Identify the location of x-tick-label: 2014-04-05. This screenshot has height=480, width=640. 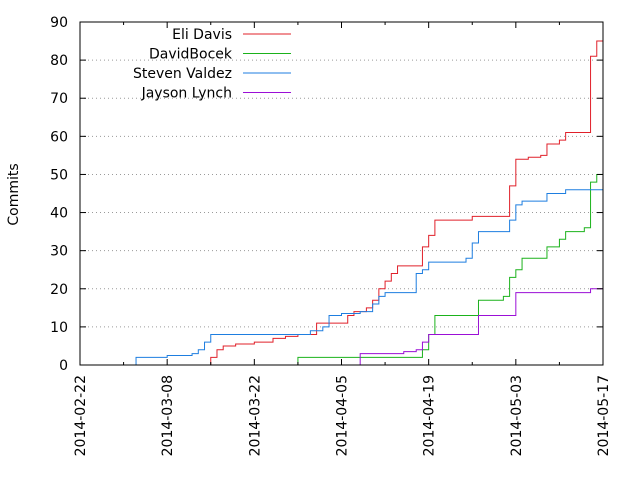
(343, 415).